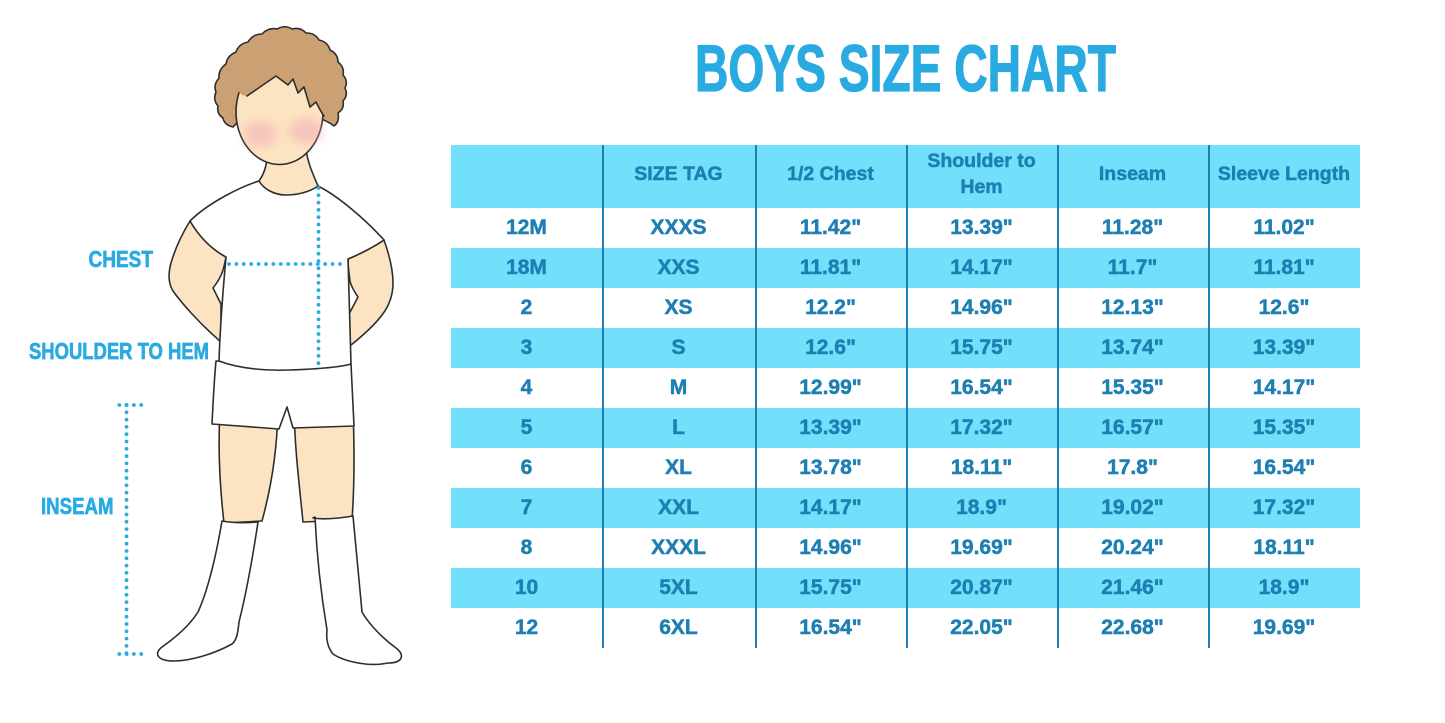 Image resolution: width=1445 pixels, height=723 pixels. What do you see at coordinates (77, 506) in the screenshot?
I see `svg-text: INSEAM` at bounding box center [77, 506].